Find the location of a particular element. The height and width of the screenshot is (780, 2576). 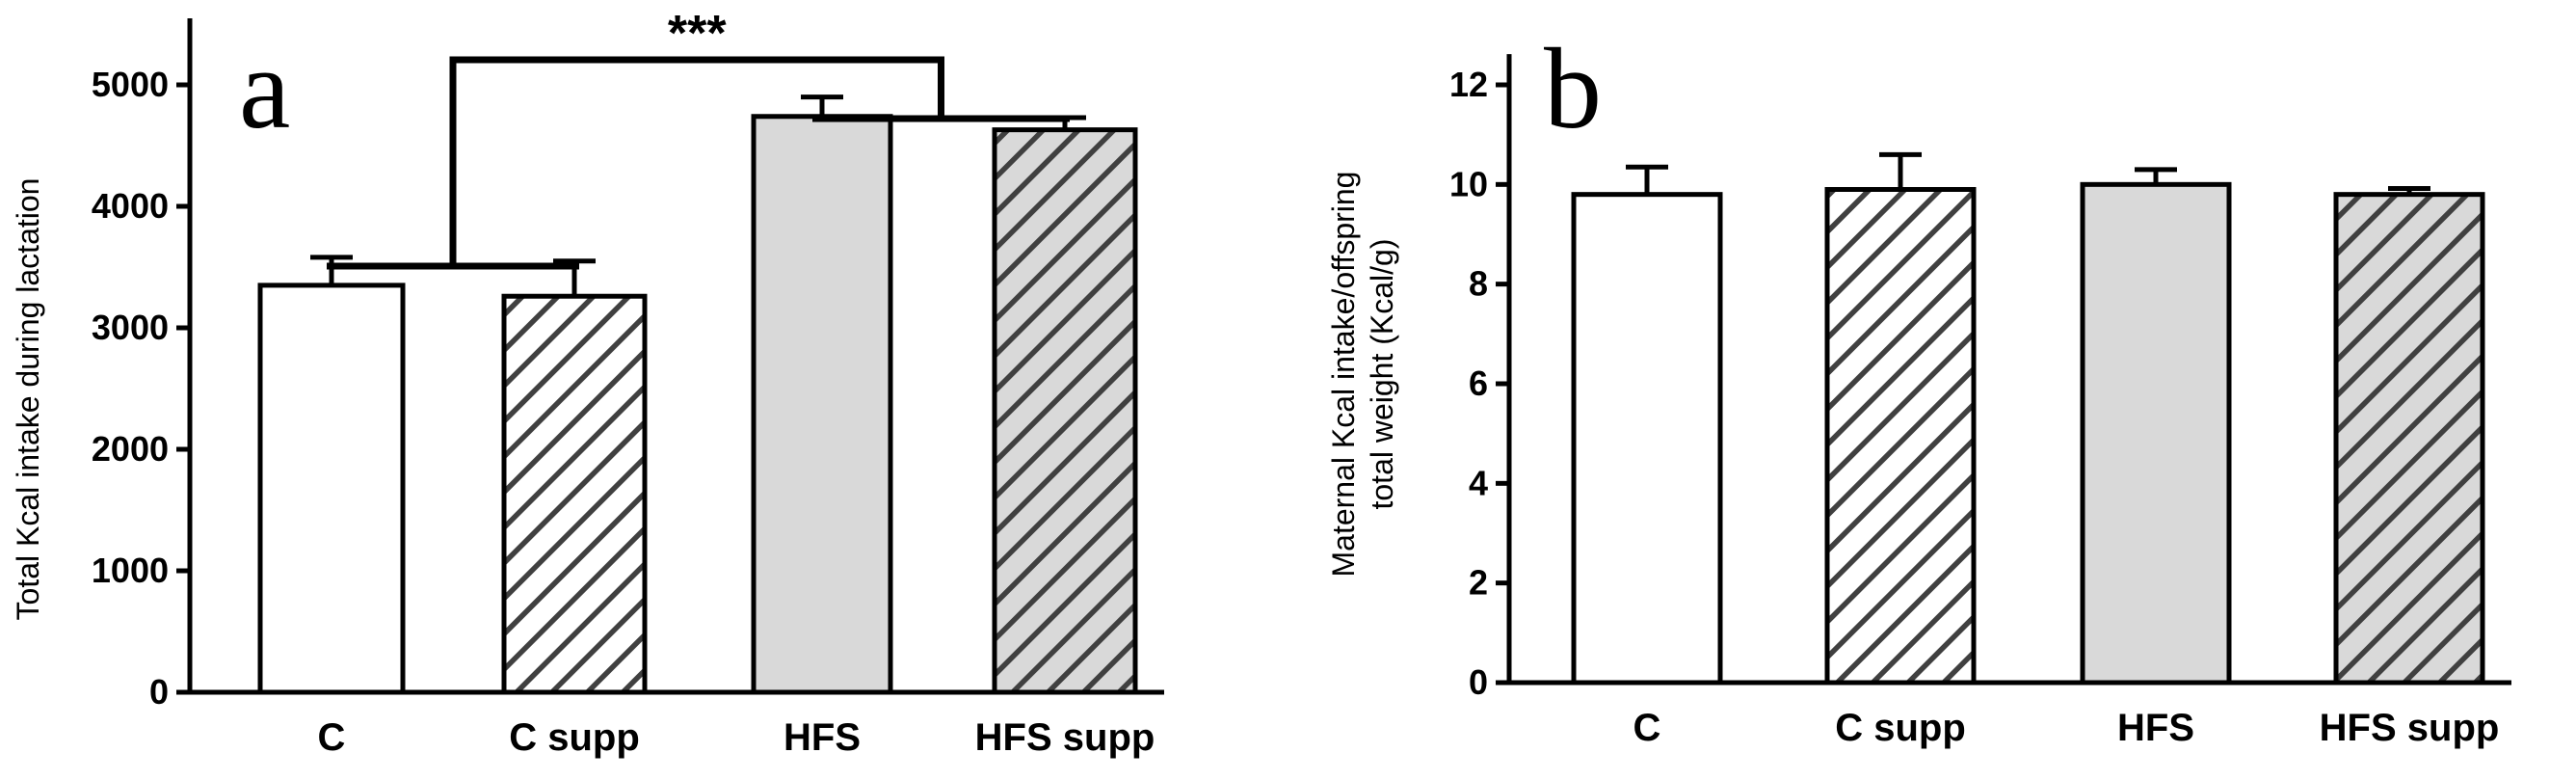

y-axis-label: Total Kcal intake during lactation is located at coordinates (28, 400).